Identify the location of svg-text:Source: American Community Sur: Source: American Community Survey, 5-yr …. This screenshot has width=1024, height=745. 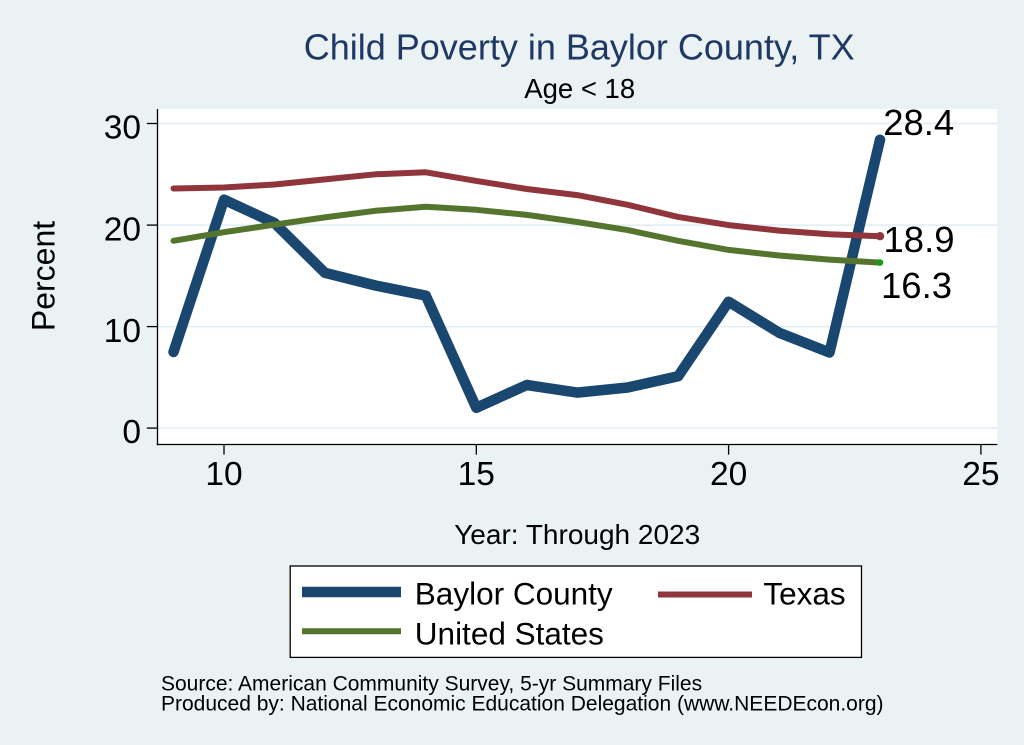
(431, 684).